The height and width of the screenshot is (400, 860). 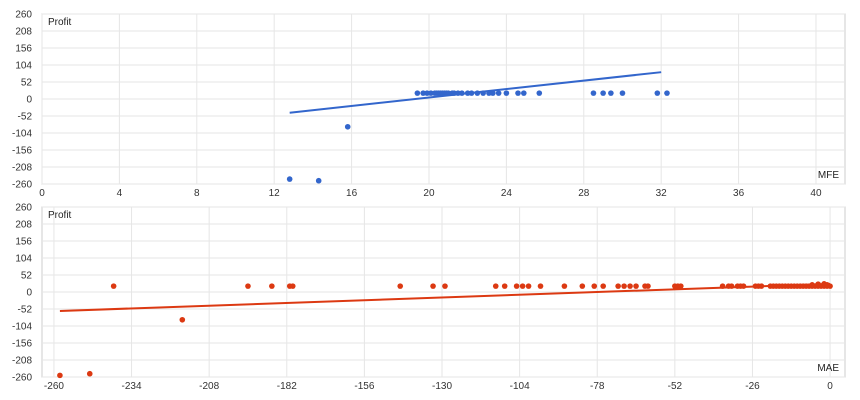 What do you see at coordinates (520, 386) in the screenshot?
I see `x-tick-label: -104` at bounding box center [520, 386].